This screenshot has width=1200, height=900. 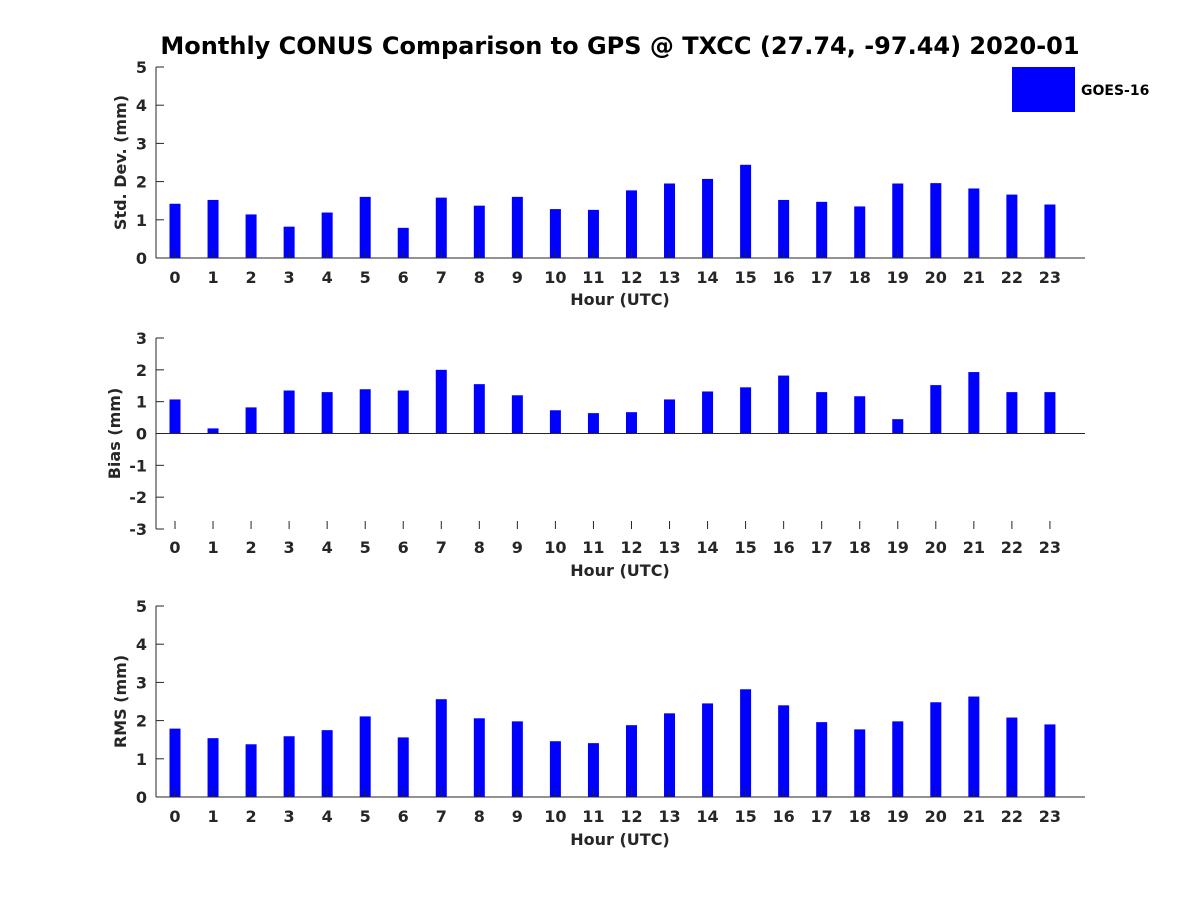 I want to click on y-tick-label: 2, so click(x=141, y=721).